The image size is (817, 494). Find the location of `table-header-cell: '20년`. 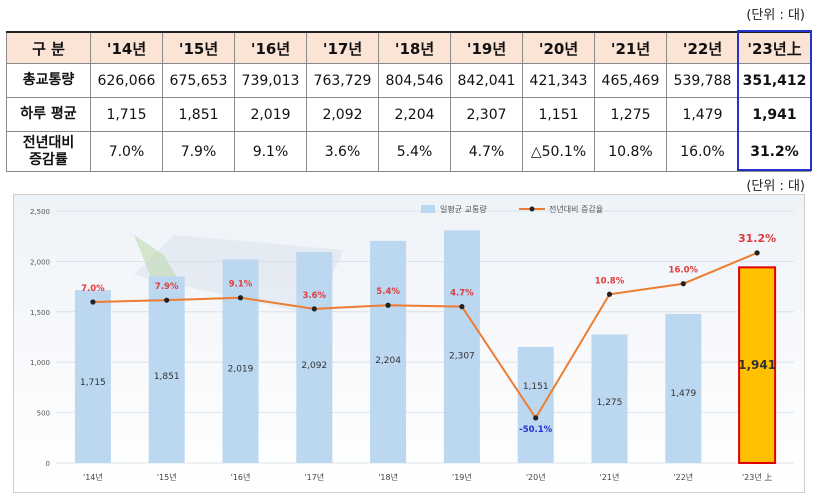

table-header-cell: '20년 is located at coordinates (558, 47).